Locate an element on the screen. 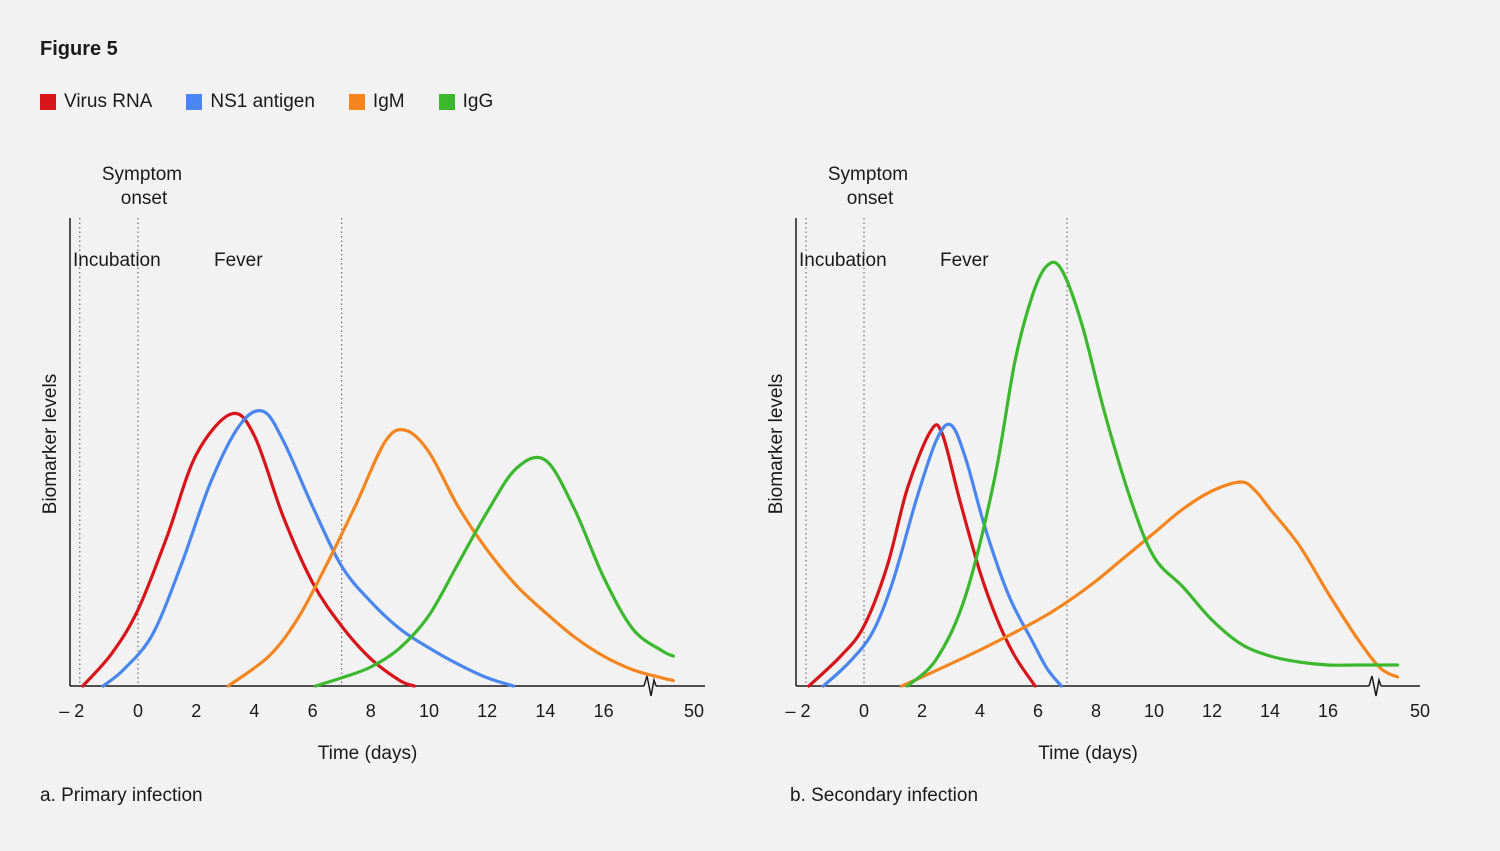  legend: Virus RNA NS1 antigen IgM IgG is located at coordinates (266, 102).